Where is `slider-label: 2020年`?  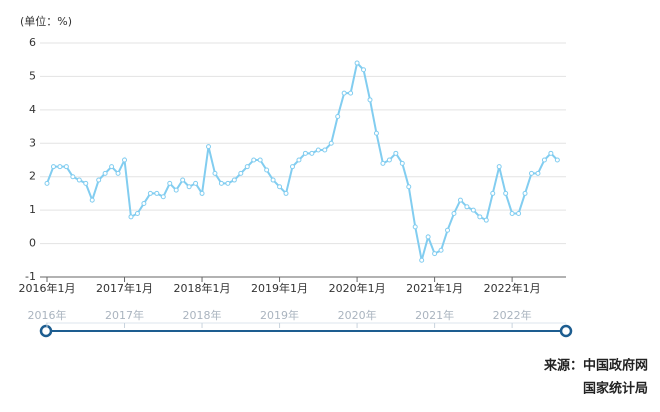 slider-label: 2020年 is located at coordinates (357, 315).